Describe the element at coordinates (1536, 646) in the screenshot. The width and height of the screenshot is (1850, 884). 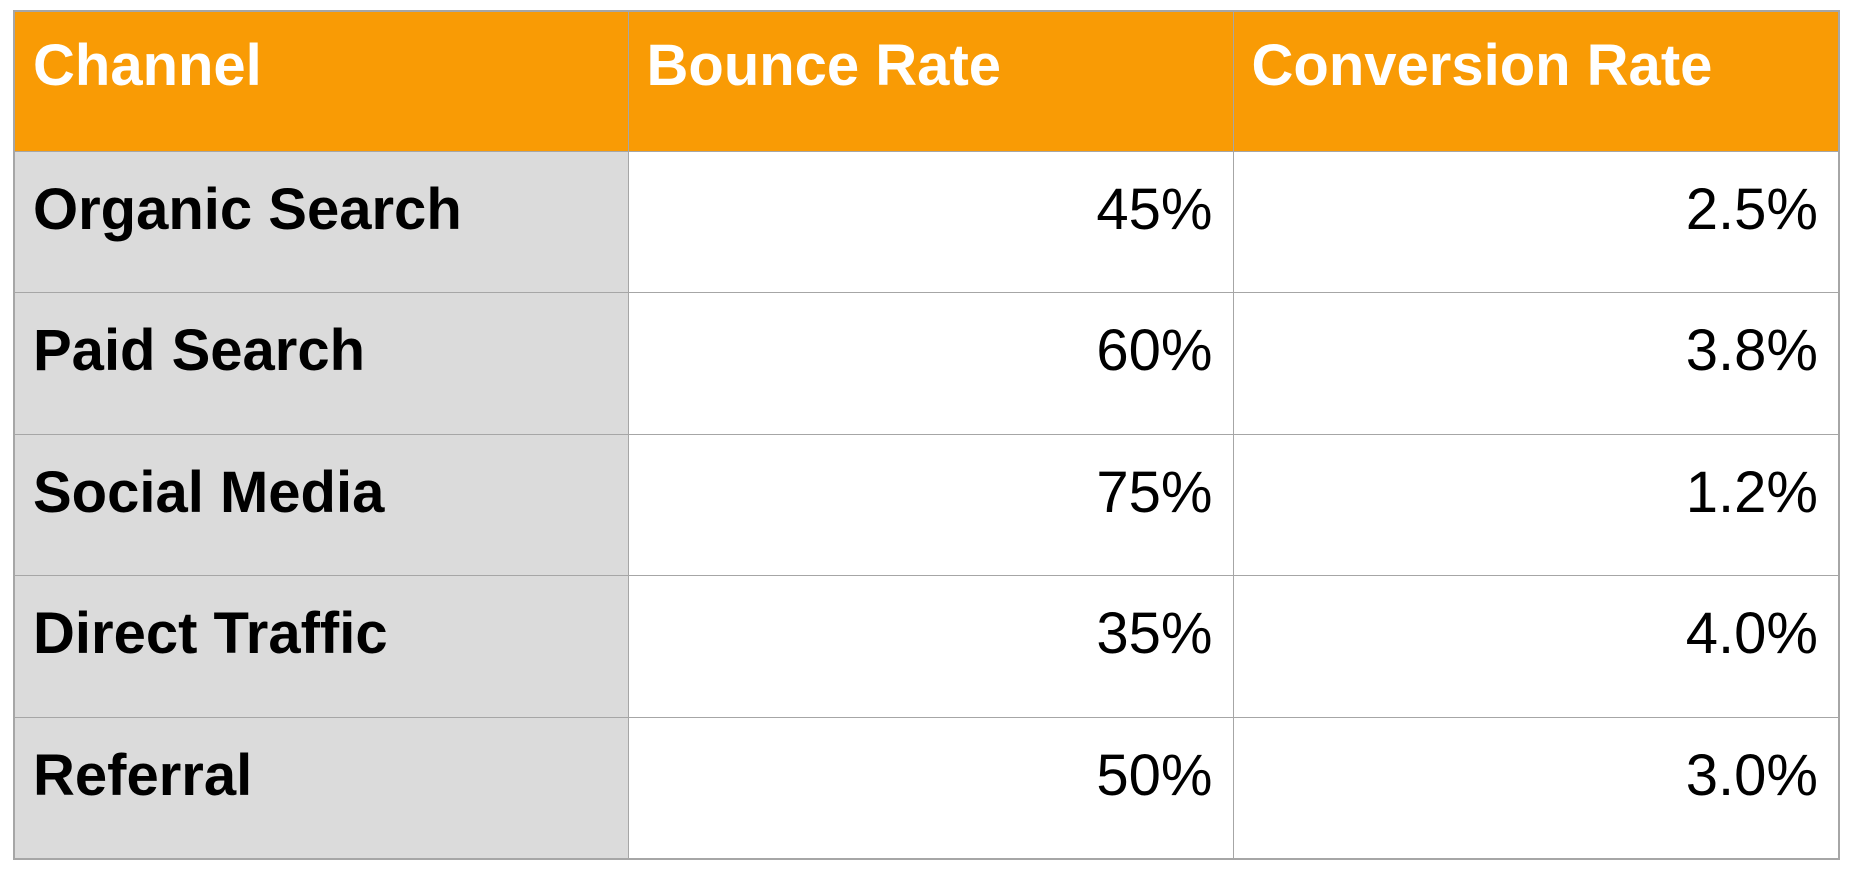
I see `conversion-rate-cell-direct-traffic: 4.0%` at that location.